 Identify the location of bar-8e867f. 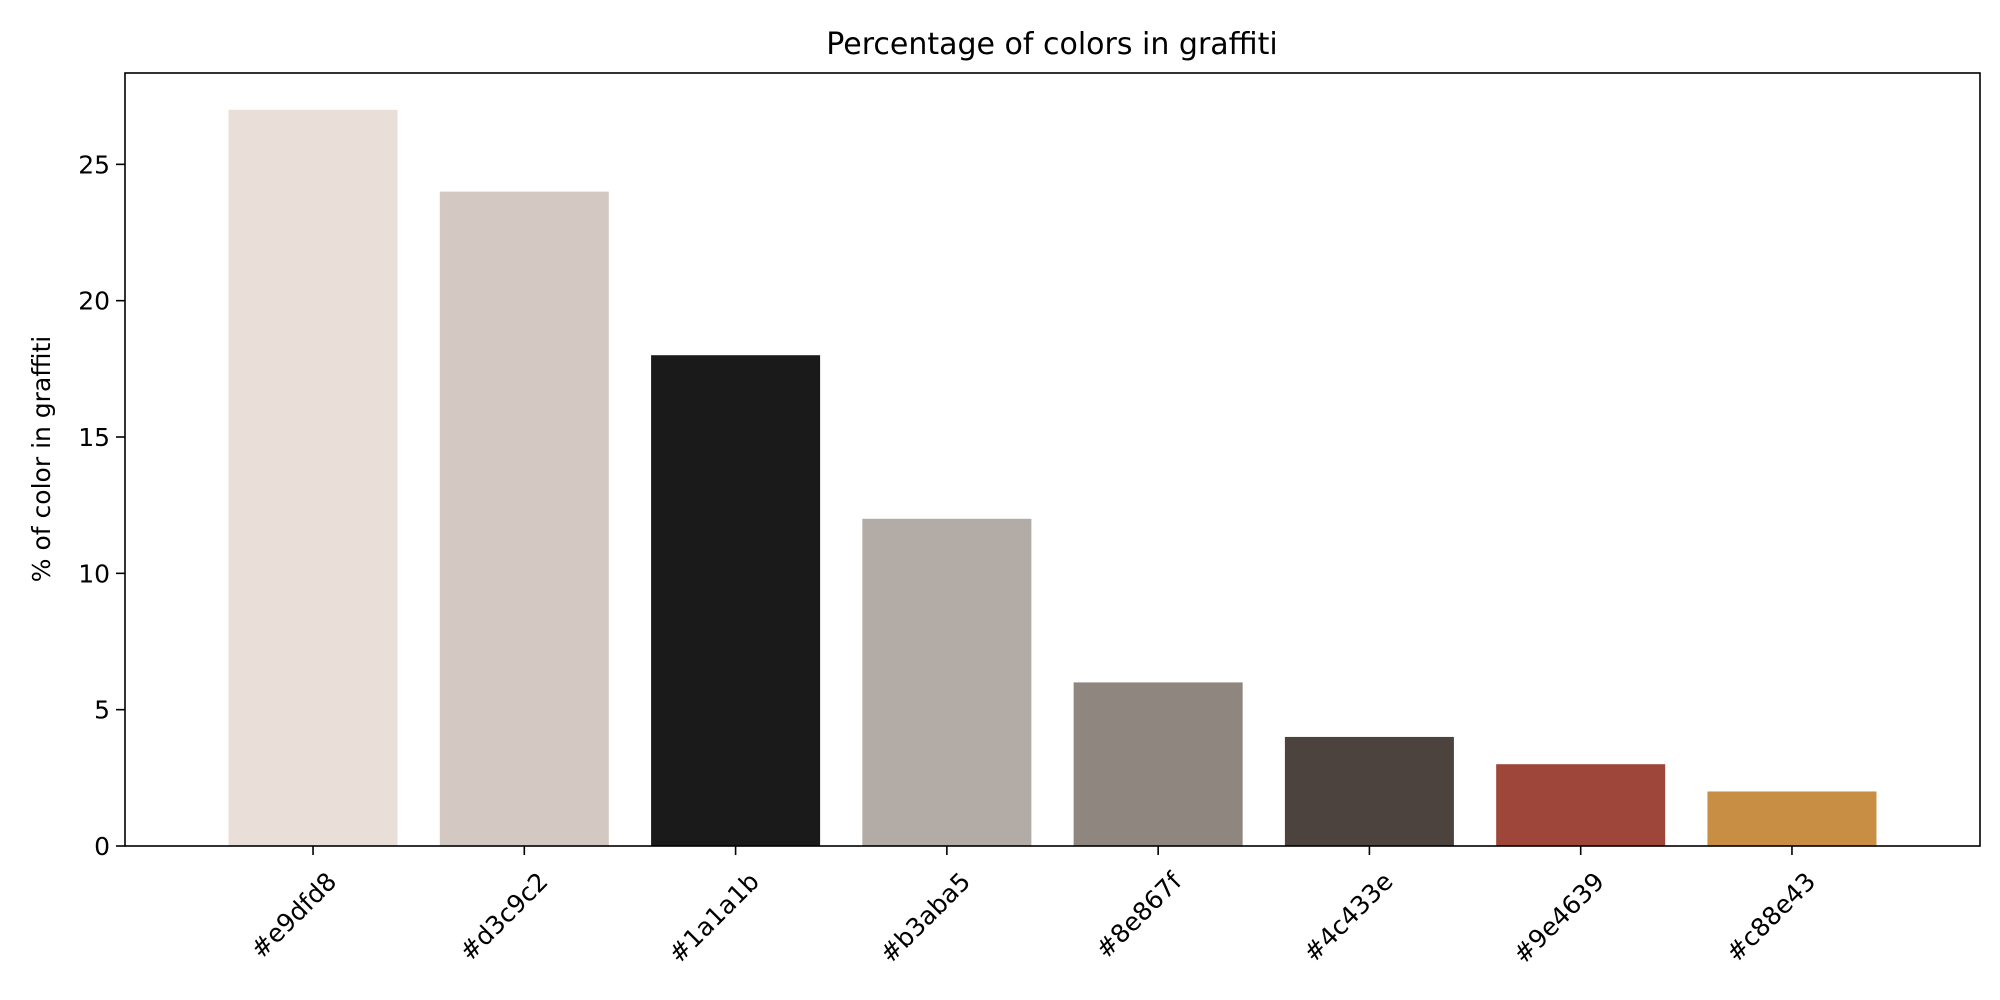
(1158, 764).